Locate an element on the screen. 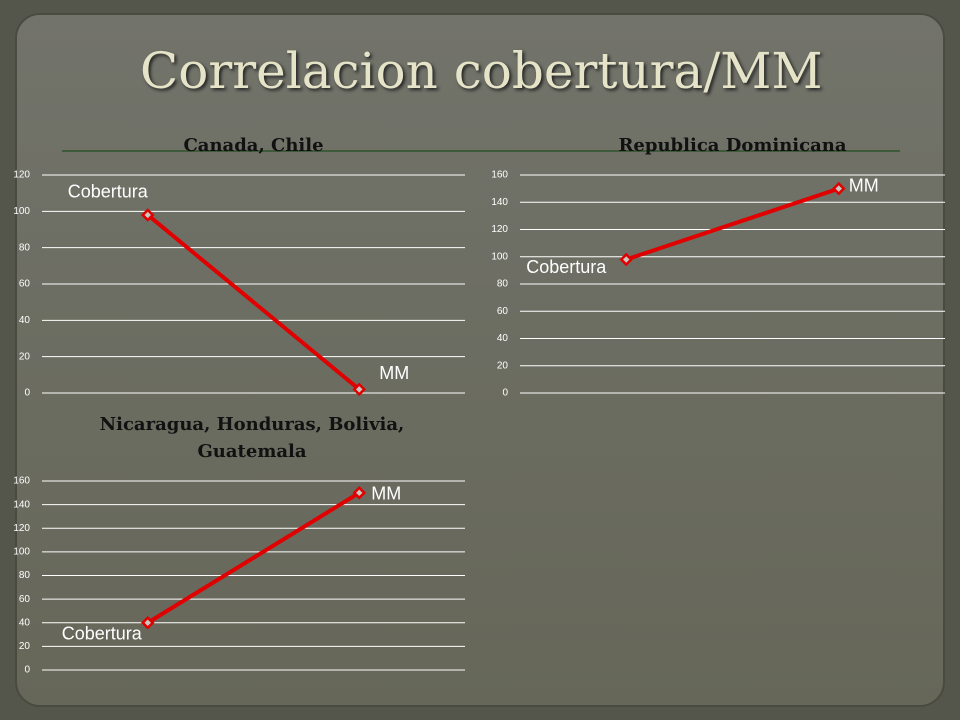 Image resolution: width=960 pixels, height=720 pixels. slide-title: Correlacion cobertura/MM is located at coordinates (481, 71).